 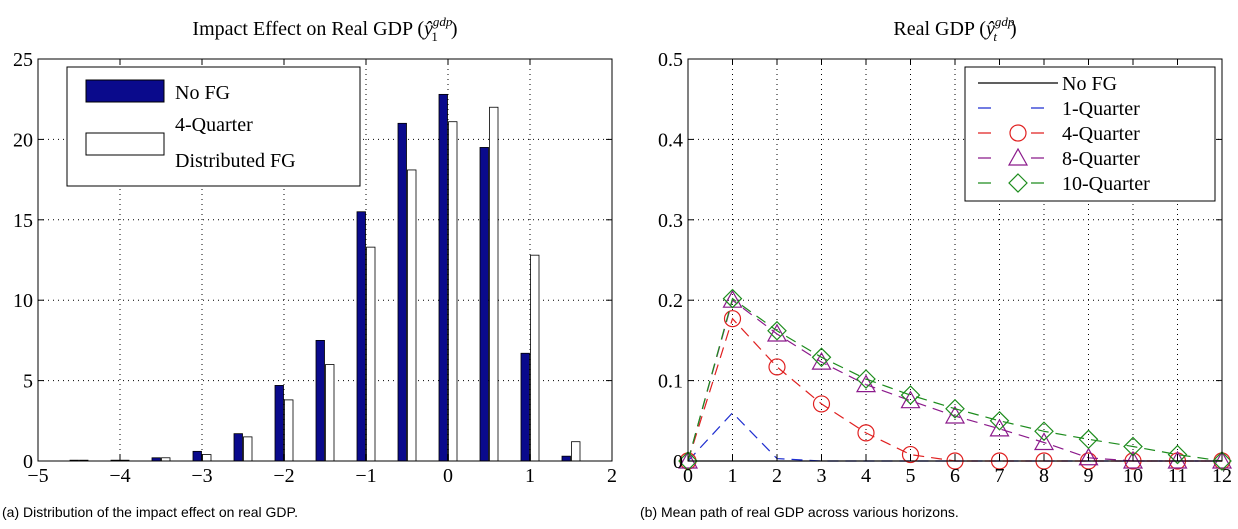 I want to click on xtick-label-11: 11, so click(x=1177, y=476).